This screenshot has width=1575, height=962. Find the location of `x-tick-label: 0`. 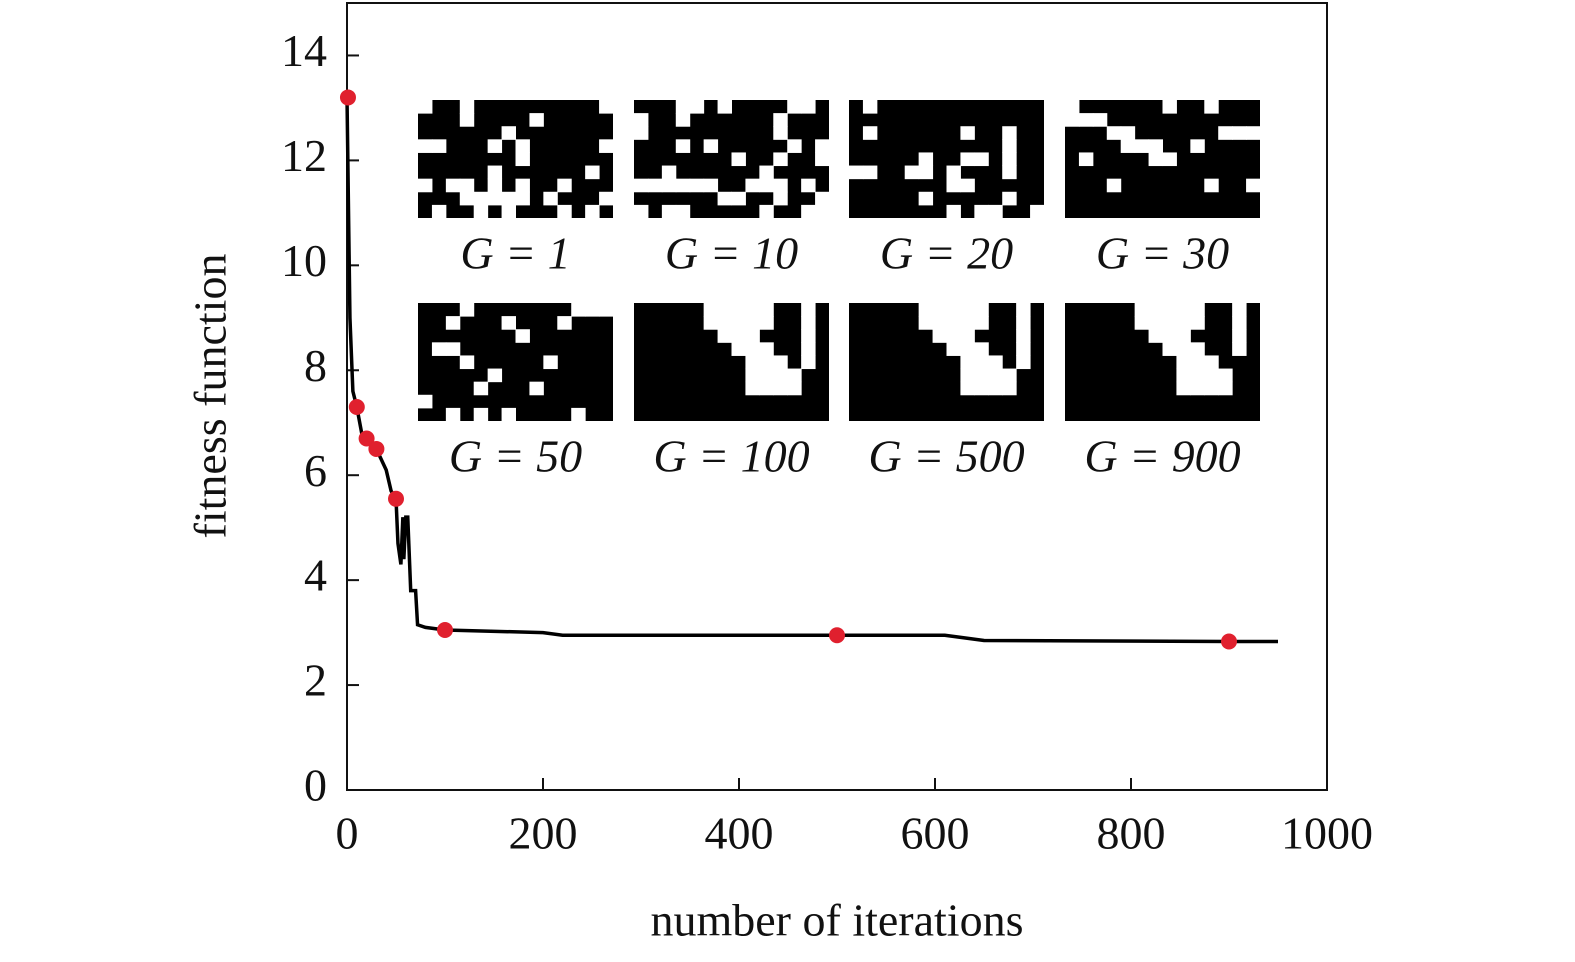

x-tick-label: 0 is located at coordinates (347, 833).